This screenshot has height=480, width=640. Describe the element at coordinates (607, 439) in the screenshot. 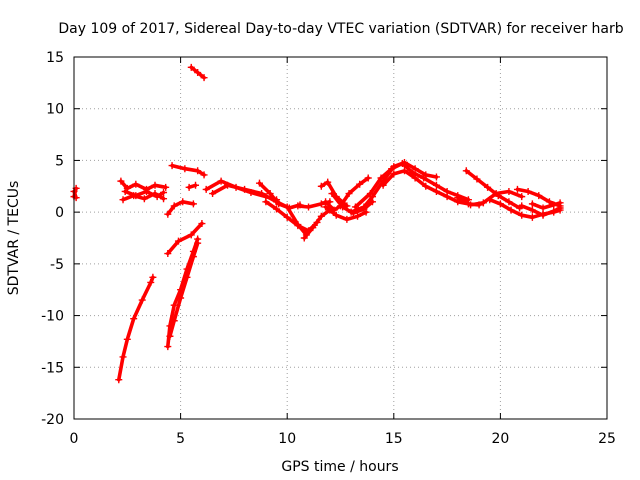

I see `x-tick-label: 25` at that location.